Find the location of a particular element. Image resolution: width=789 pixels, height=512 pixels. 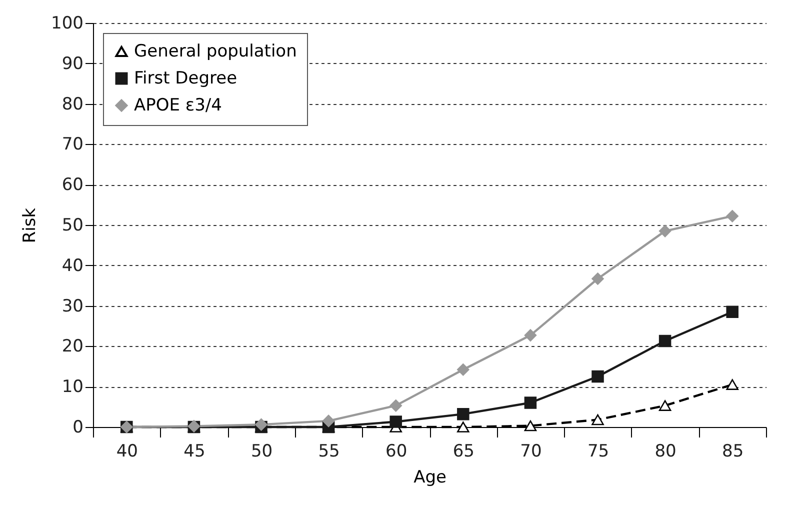

legend-label: APOE ε3/4 is located at coordinates (178, 106).